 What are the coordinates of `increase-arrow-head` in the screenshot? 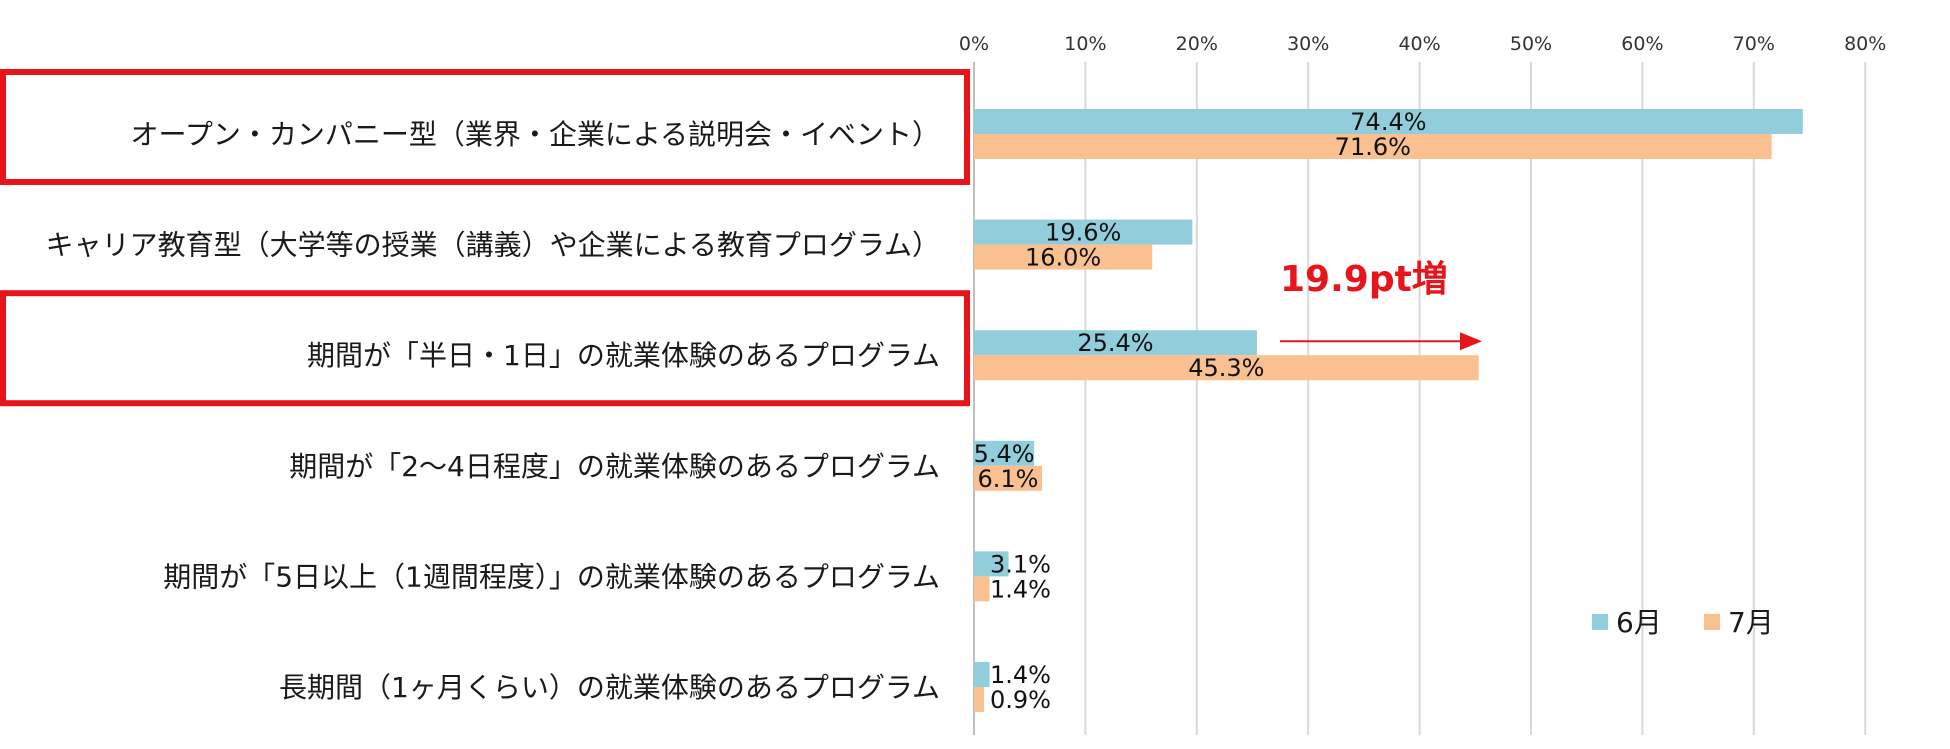 It's located at (1471, 341).